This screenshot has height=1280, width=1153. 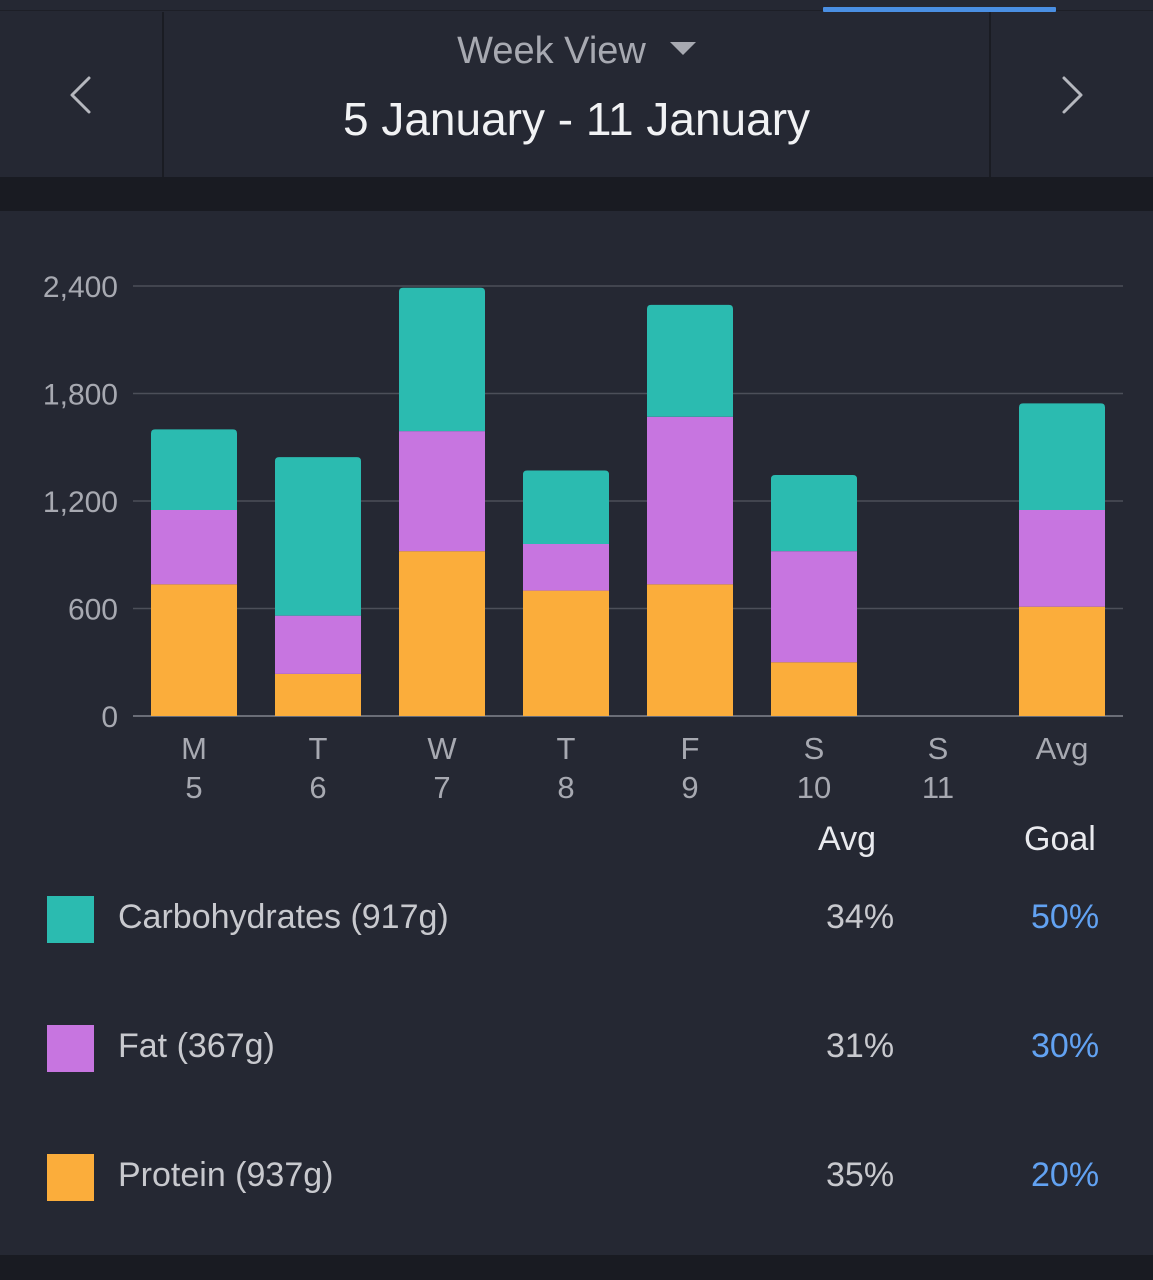 I want to click on protein-avg: 35%, so click(x=860, y=1175).